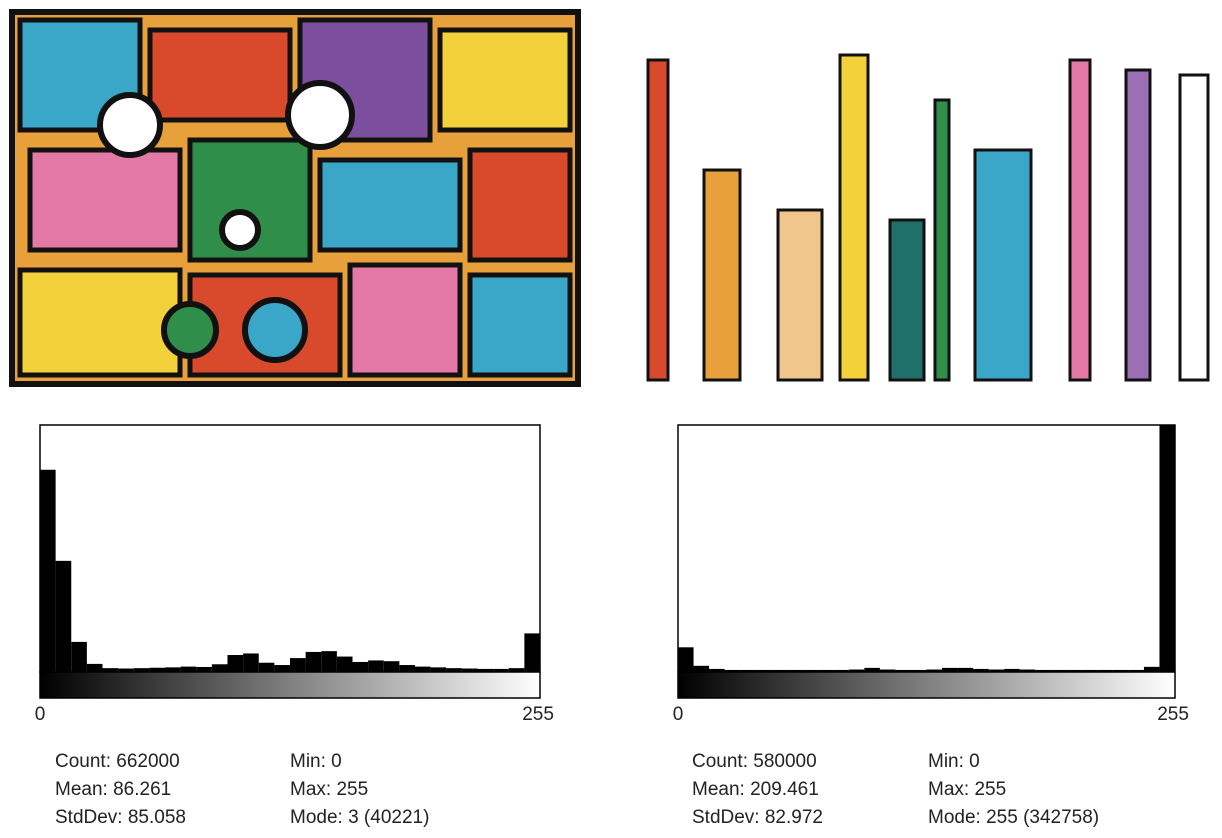 This screenshot has width=1222, height=838. I want to click on stat-line: Mode: 255 (342758), so click(1013, 817).